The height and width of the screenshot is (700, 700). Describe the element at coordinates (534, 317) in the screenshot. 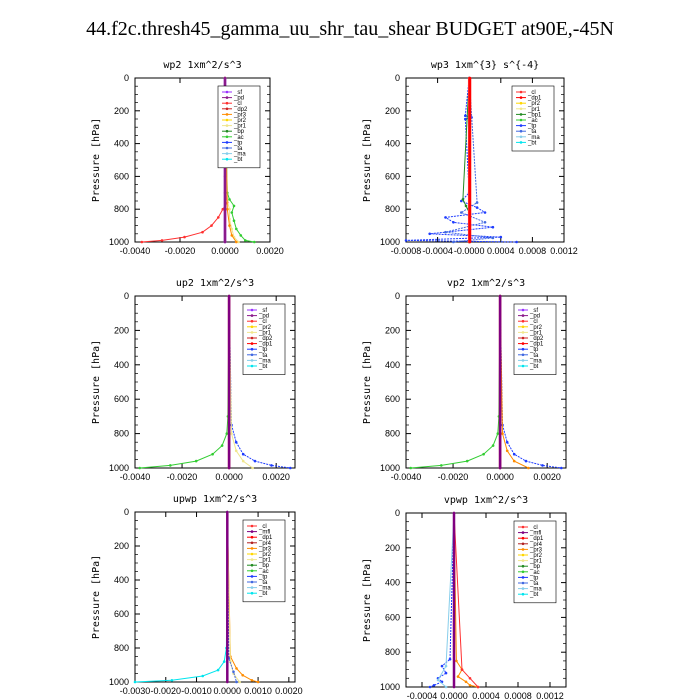

I see `legend-entry: _pd` at that location.